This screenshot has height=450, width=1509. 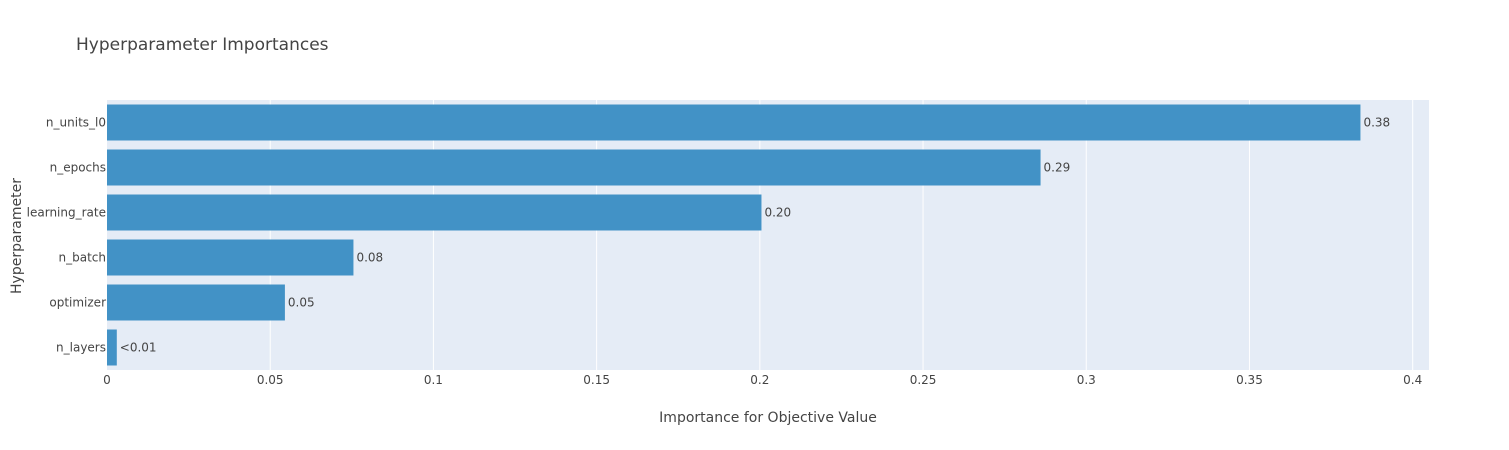 I want to click on bar-value-label: 0.08, so click(x=369, y=258).